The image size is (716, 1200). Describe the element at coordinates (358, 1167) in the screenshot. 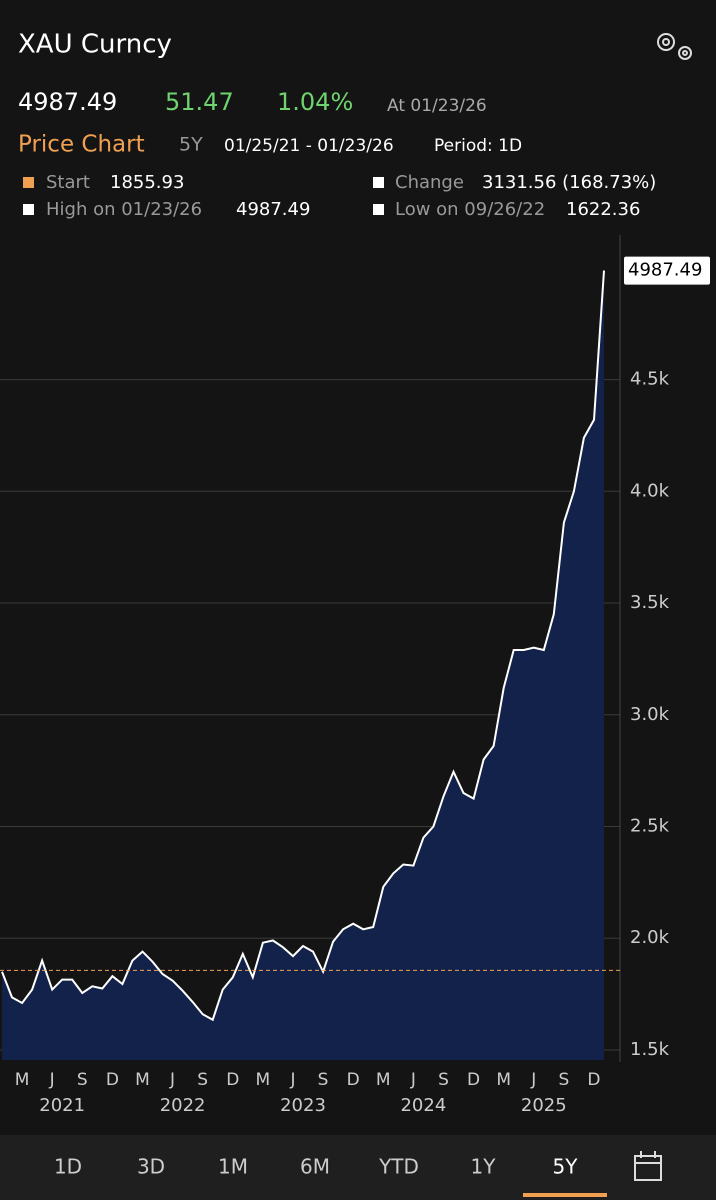

I see `tab-bar` at that location.